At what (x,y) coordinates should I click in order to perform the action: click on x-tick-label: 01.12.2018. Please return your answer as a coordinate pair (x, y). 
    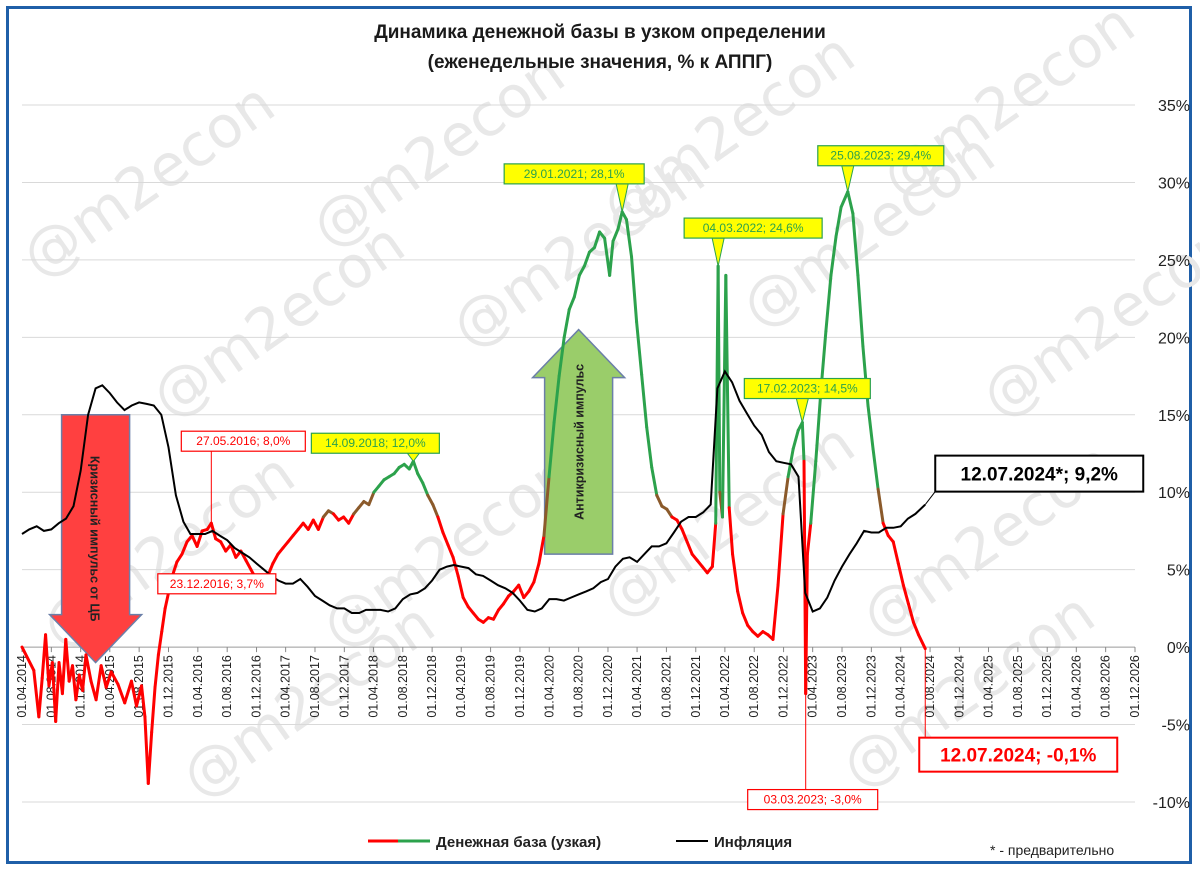
    Looking at the image, I should click on (432, 686).